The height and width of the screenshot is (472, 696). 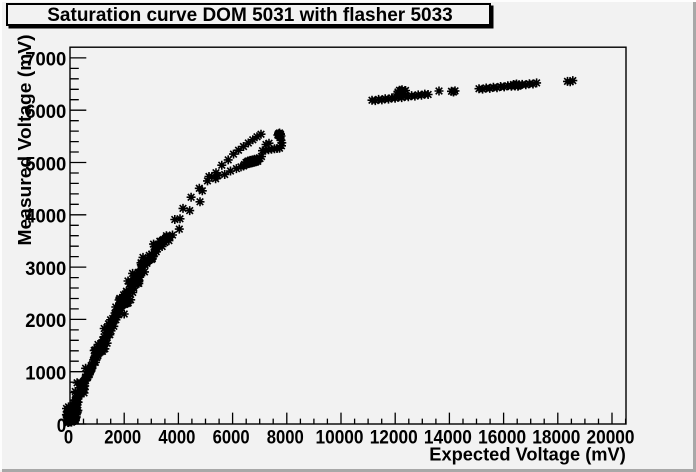 What do you see at coordinates (502, 437) in the screenshot?
I see `svg-text: 16000` at bounding box center [502, 437].